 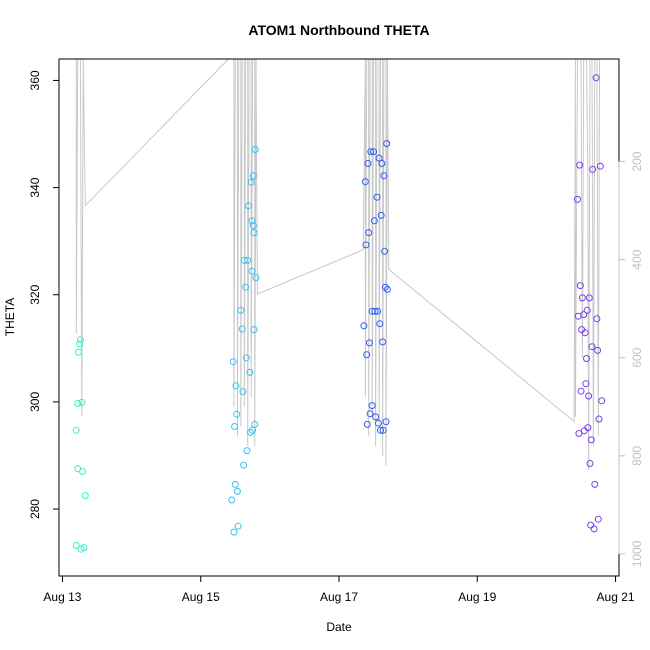 I want to click on x-axis: Aug 13 Aug 15 Aug 17 Aug 19 Aug 21, so click(x=339, y=590).